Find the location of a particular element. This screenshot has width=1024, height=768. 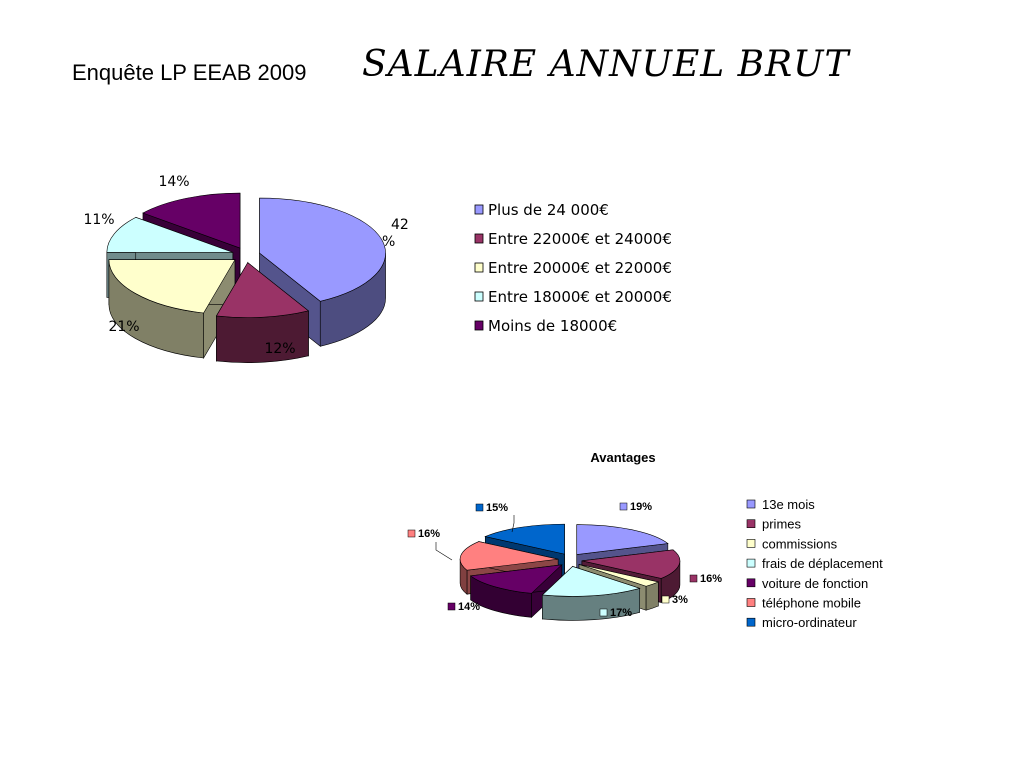

slide-heading: SALAIRE ANNUEL BRUT is located at coordinates (606, 64).